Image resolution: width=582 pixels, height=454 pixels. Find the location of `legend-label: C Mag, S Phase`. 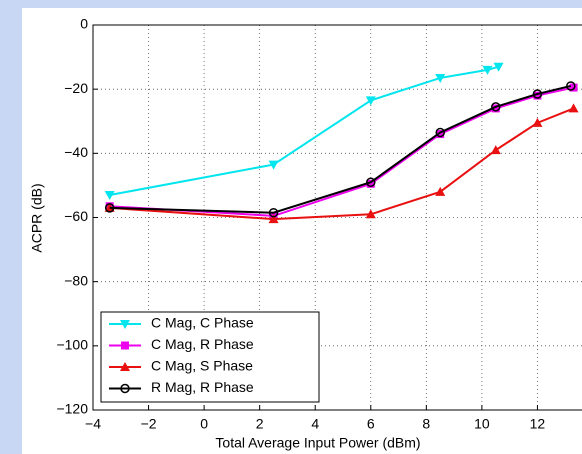

legend-label: C Mag, S Phase is located at coordinates (202, 366).